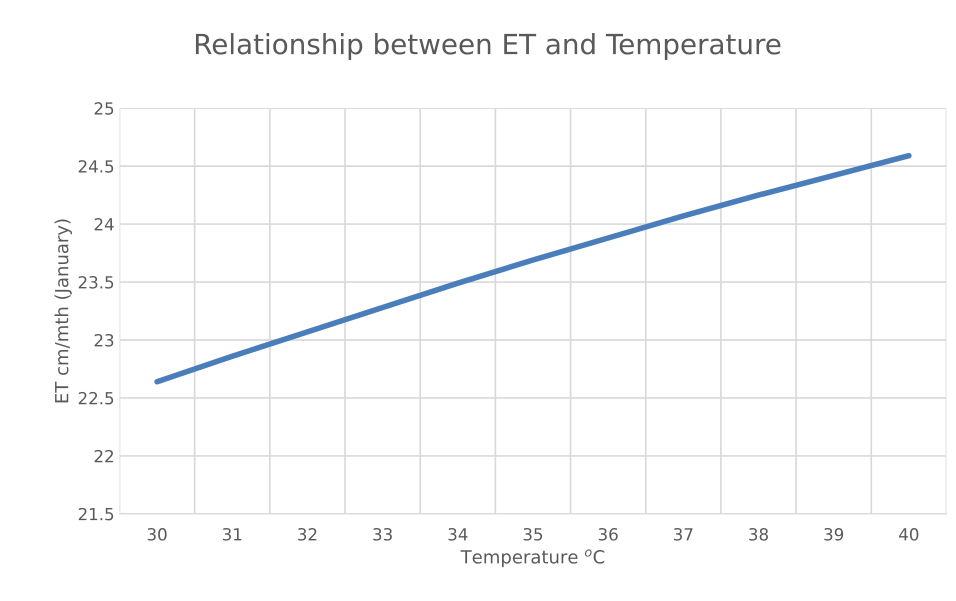 The width and height of the screenshot is (956, 601). I want to click on x-tick-label: 34, so click(458, 534).